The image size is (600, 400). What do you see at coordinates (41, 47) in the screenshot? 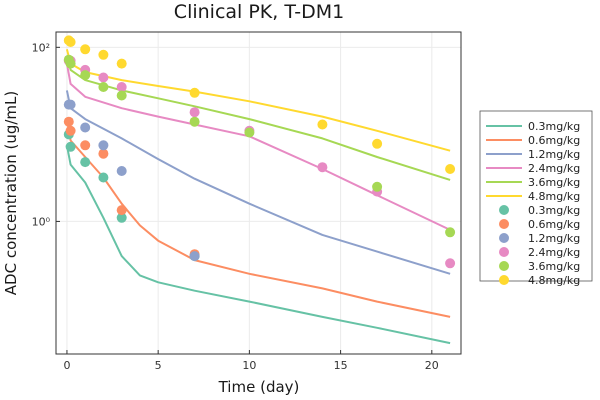
I see `y-tick-label: 10²` at bounding box center [41, 47].